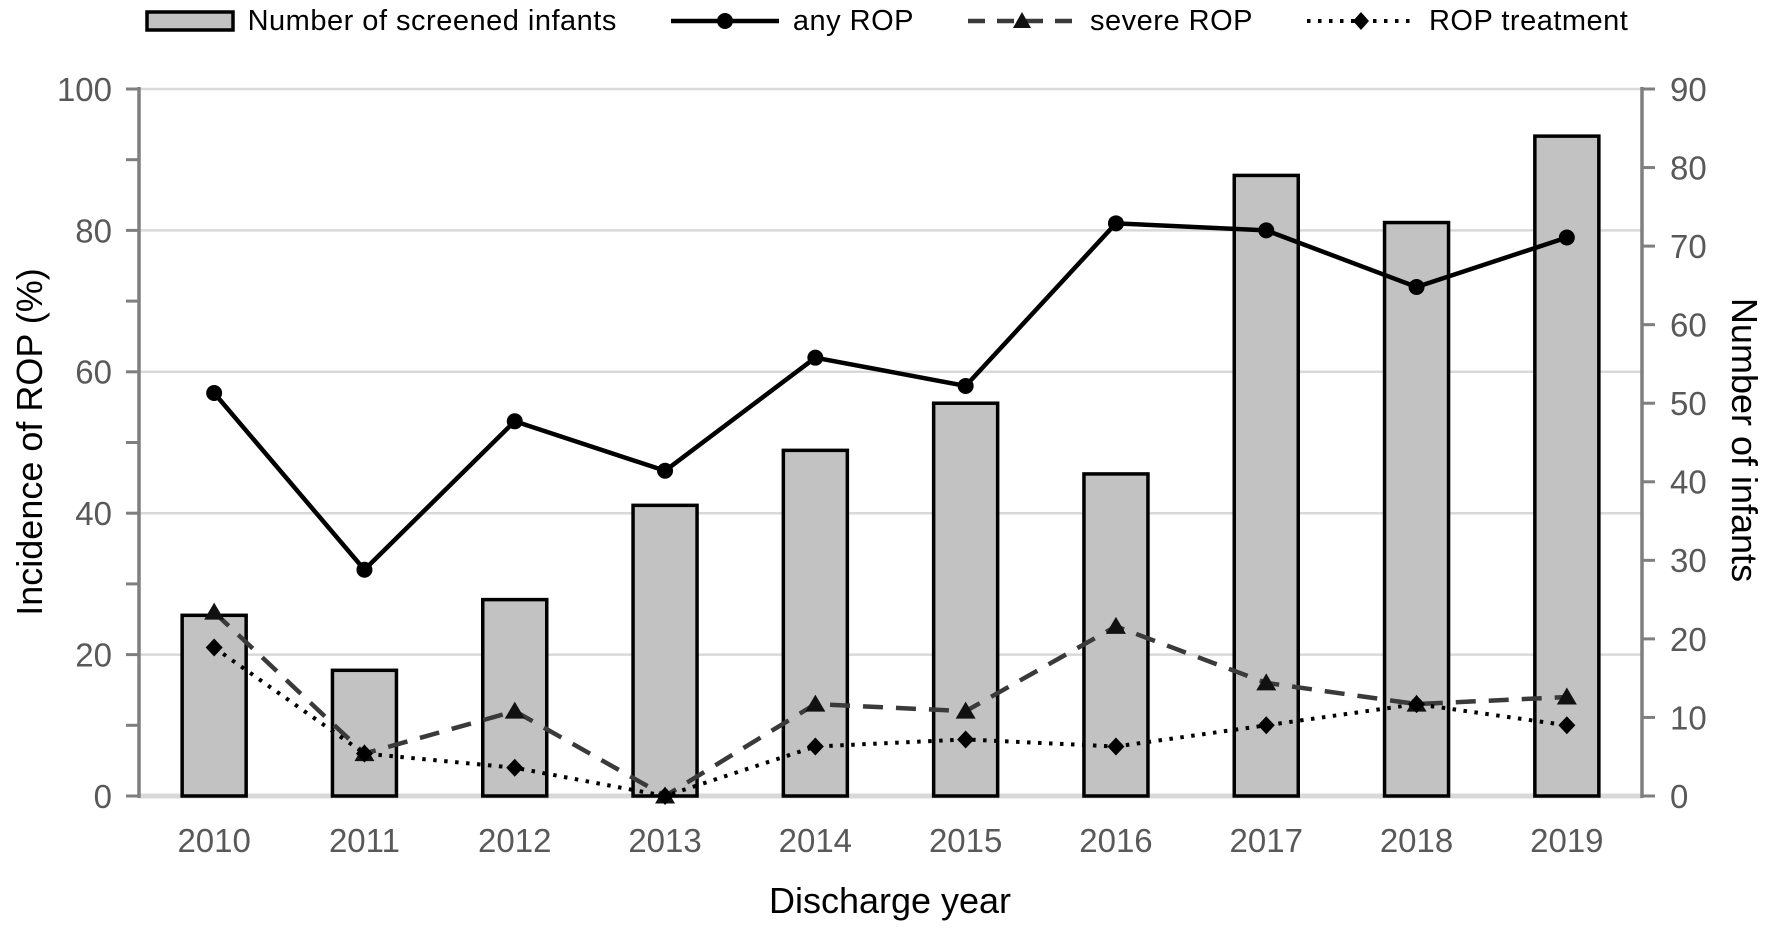 The width and height of the screenshot is (1772, 928). What do you see at coordinates (1688, 89) in the screenshot?
I see `right-tick-label-90: 90` at bounding box center [1688, 89].